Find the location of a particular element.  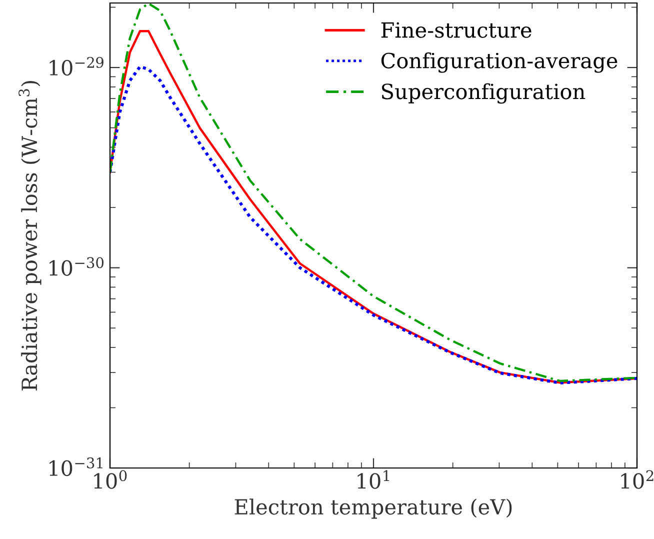

legend-label: Configuration-average is located at coordinates (499, 62).